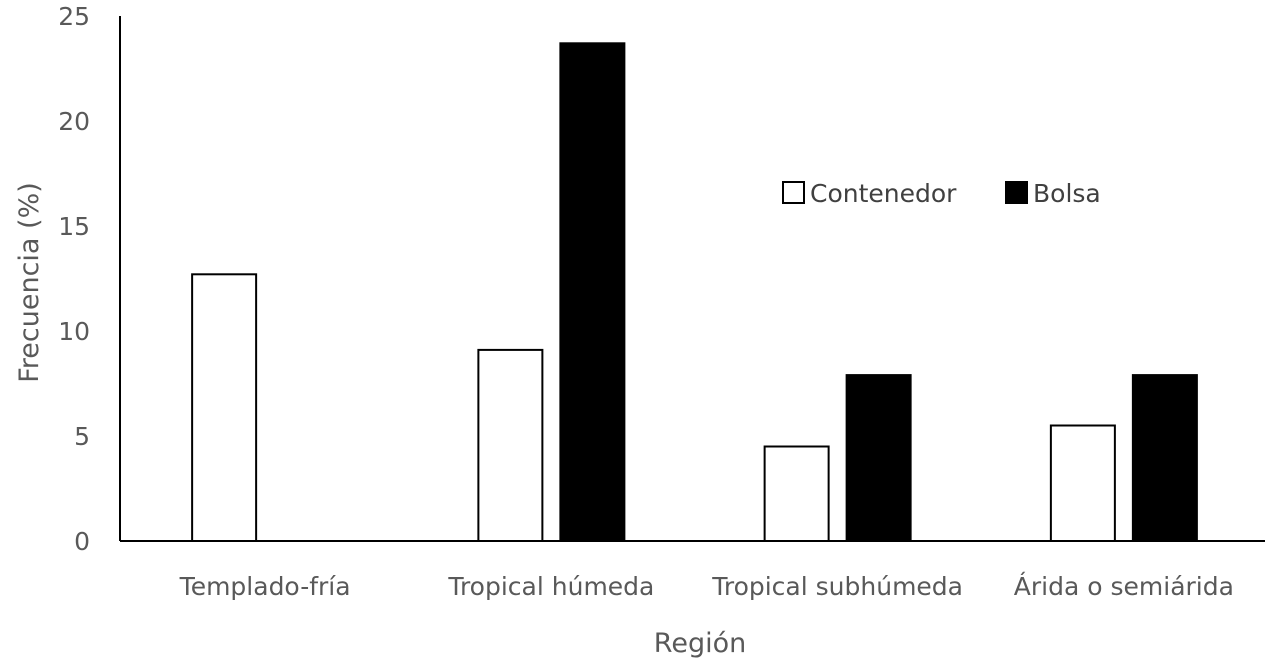  What do you see at coordinates (74, 121) in the screenshot?
I see `y-tick-label: 20` at bounding box center [74, 121].